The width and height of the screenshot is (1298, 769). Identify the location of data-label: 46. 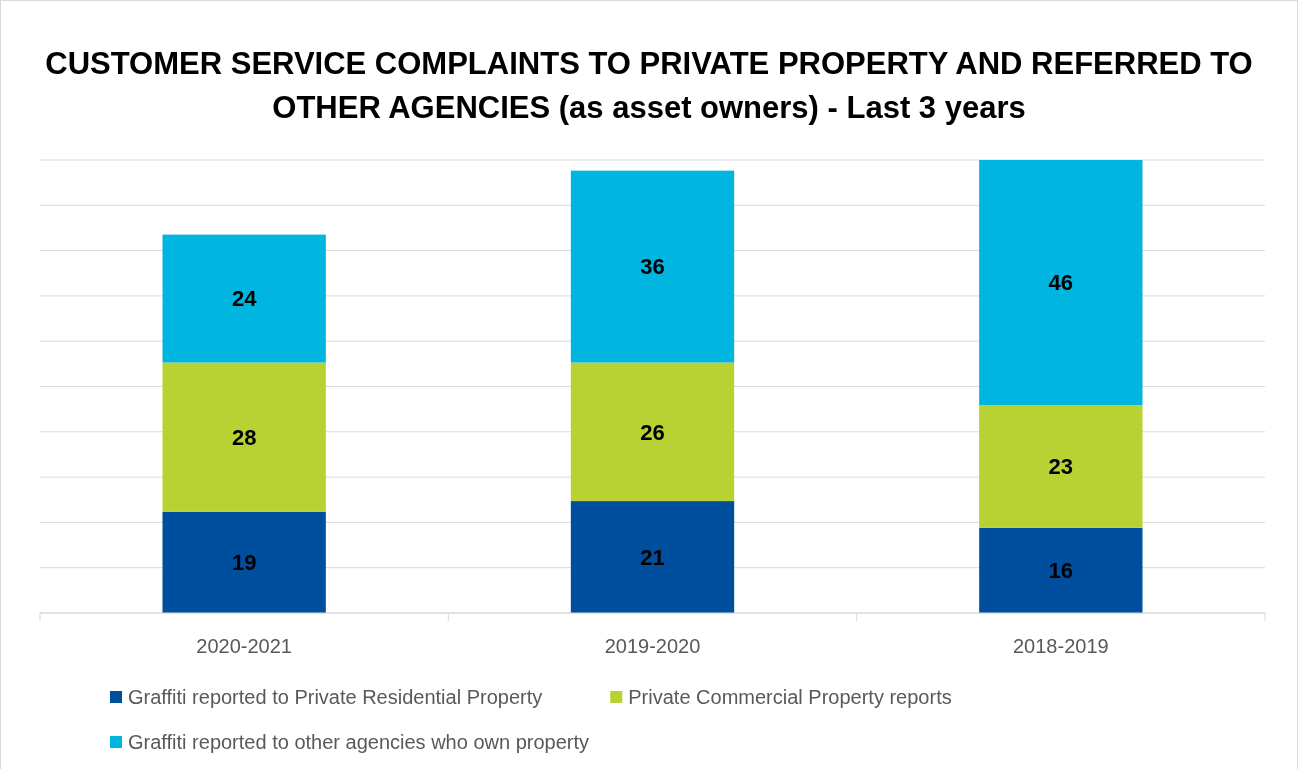
(1061, 283).